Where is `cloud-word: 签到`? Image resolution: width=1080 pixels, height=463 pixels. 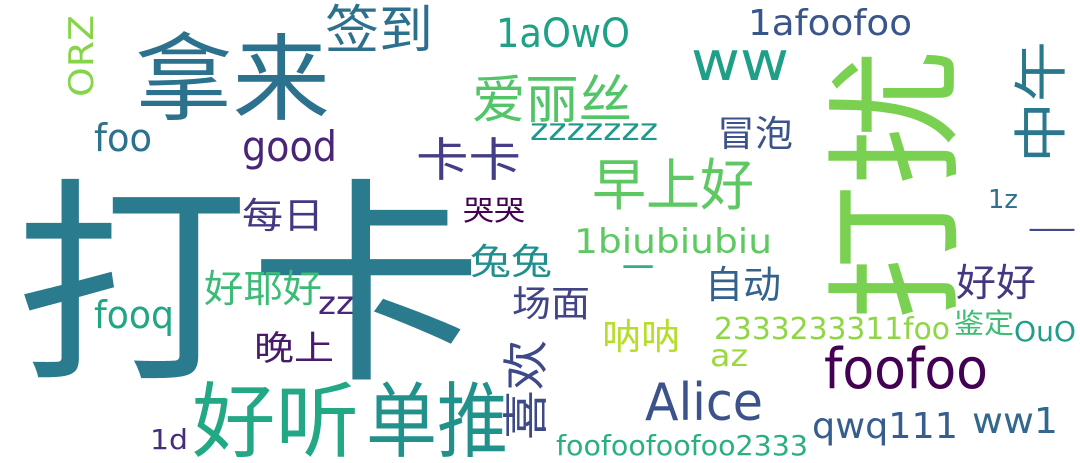 cloud-word: 签到 is located at coordinates (379, 31).